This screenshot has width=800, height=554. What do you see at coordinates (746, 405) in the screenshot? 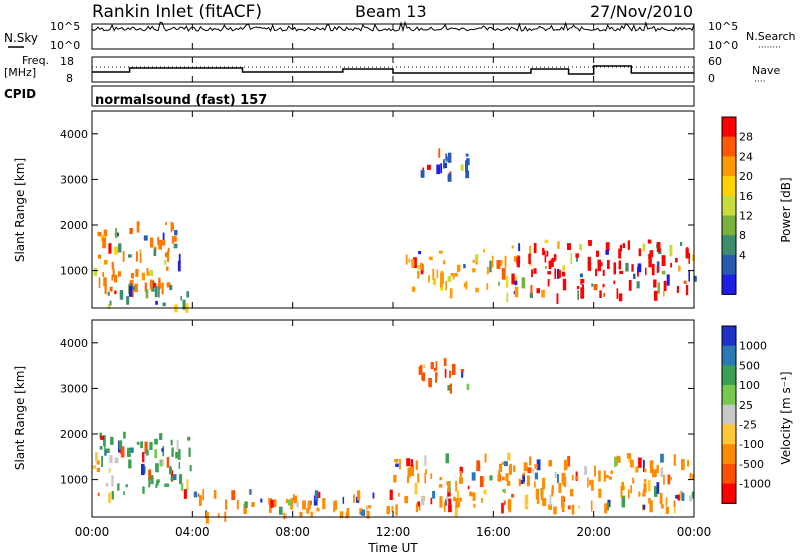
I see `colorbar-tick-label: 25` at bounding box center [746, 405].